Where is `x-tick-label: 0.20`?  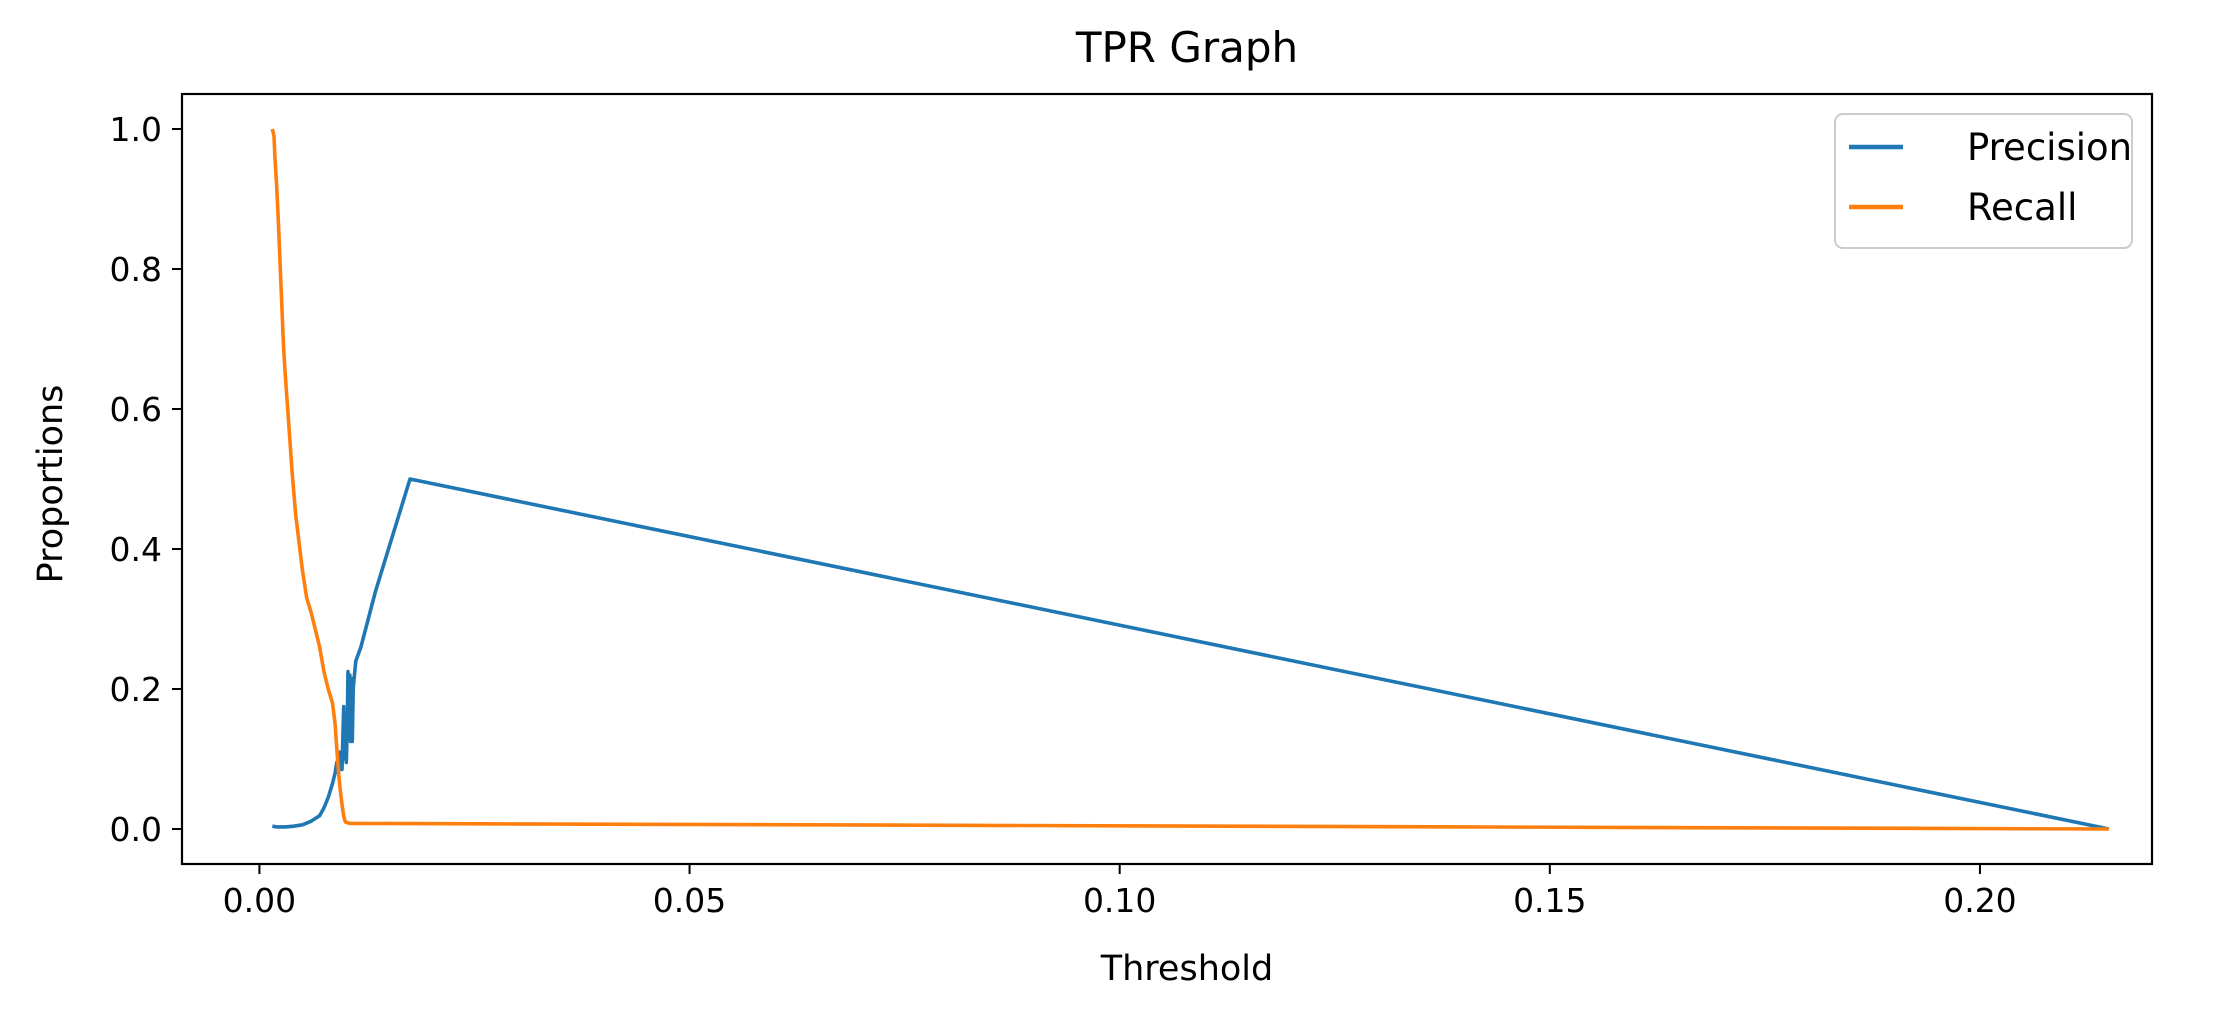
x-tick-label: 0.20 is located at coordinates (1979, 900).